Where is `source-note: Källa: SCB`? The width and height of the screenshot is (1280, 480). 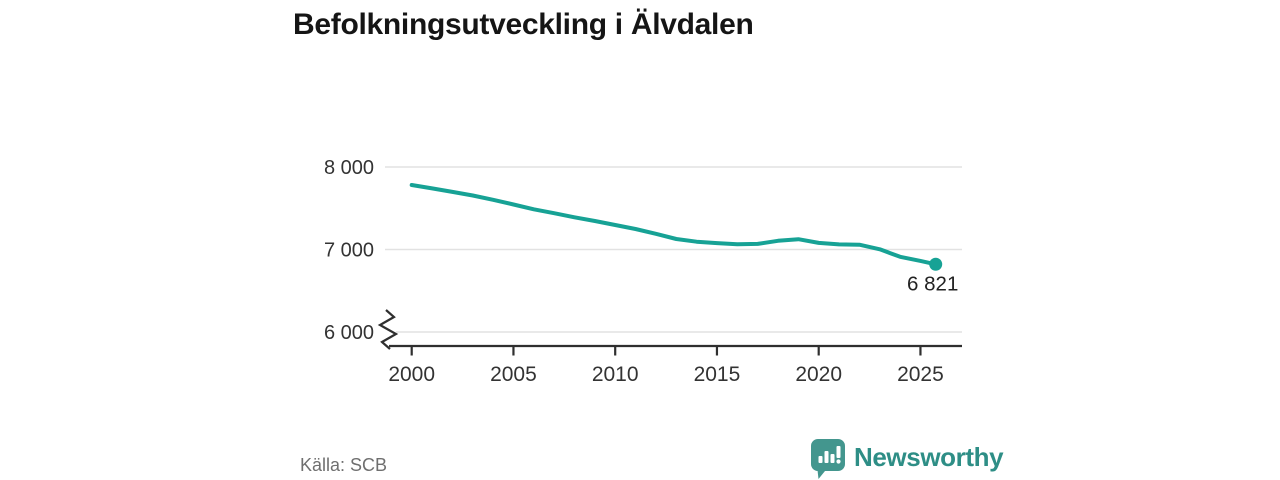
source-note: Källa: SCB is located at coordinates (344, 465).